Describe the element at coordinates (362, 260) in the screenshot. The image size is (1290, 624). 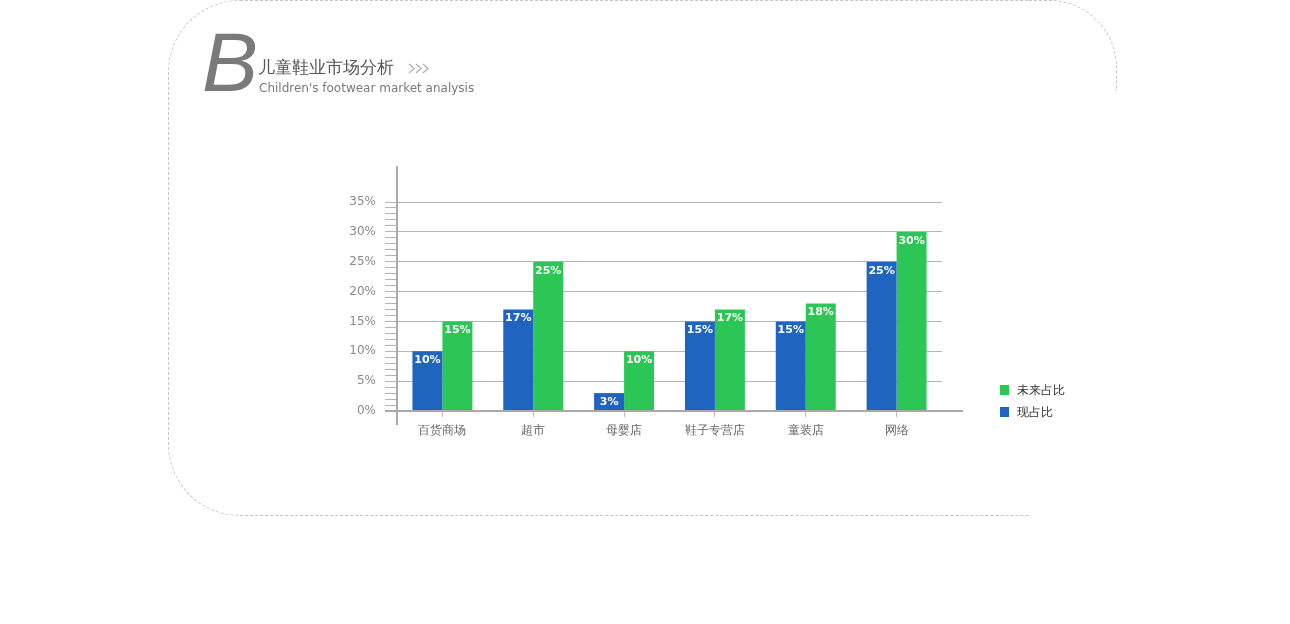
I see `y-tick-label: 25%` at that location.